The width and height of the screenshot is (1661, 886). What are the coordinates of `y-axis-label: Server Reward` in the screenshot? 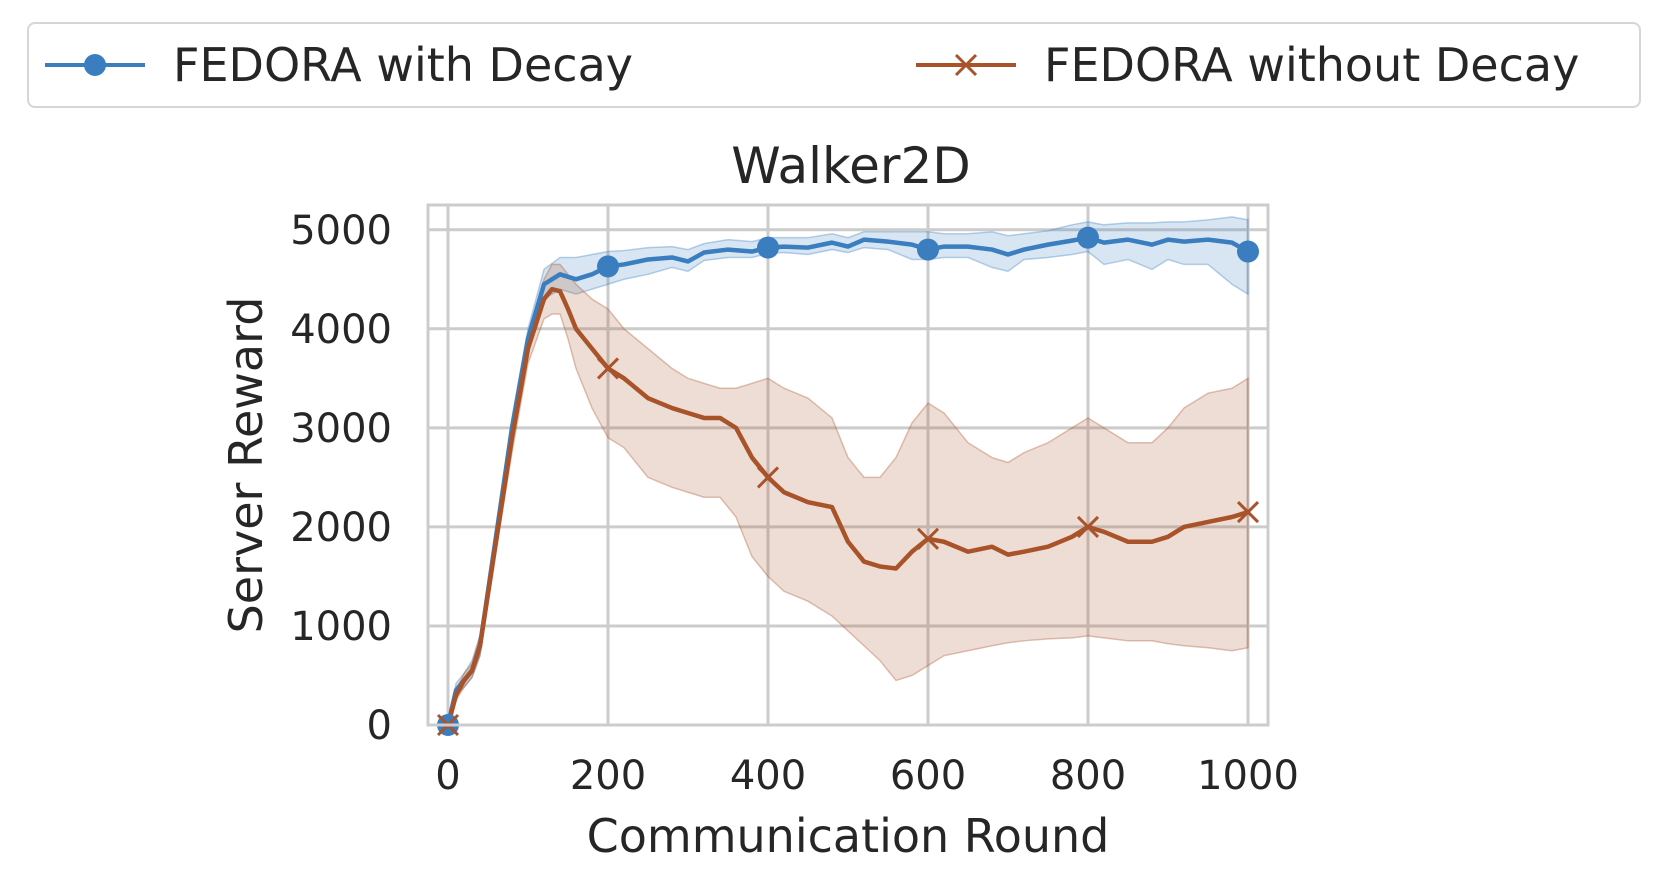 It's located at (246, 465).